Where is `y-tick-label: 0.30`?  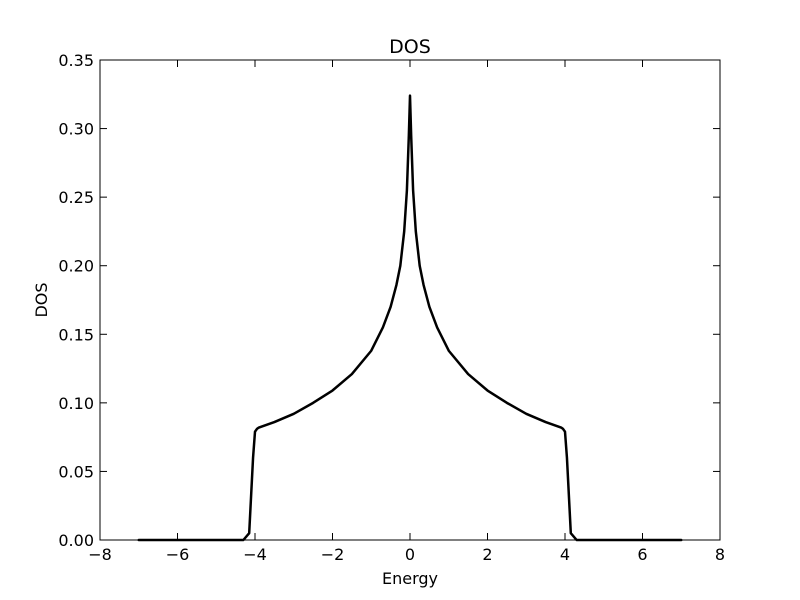 y-tick-label: 0.30 is located at coordinates (76, 129).